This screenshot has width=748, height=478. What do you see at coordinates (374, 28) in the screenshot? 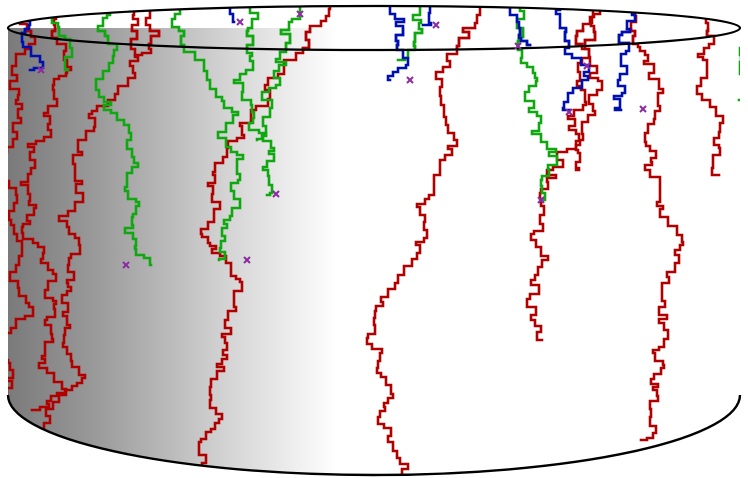
I see `cylinder-top-rim` at bounding box center [374, 28].